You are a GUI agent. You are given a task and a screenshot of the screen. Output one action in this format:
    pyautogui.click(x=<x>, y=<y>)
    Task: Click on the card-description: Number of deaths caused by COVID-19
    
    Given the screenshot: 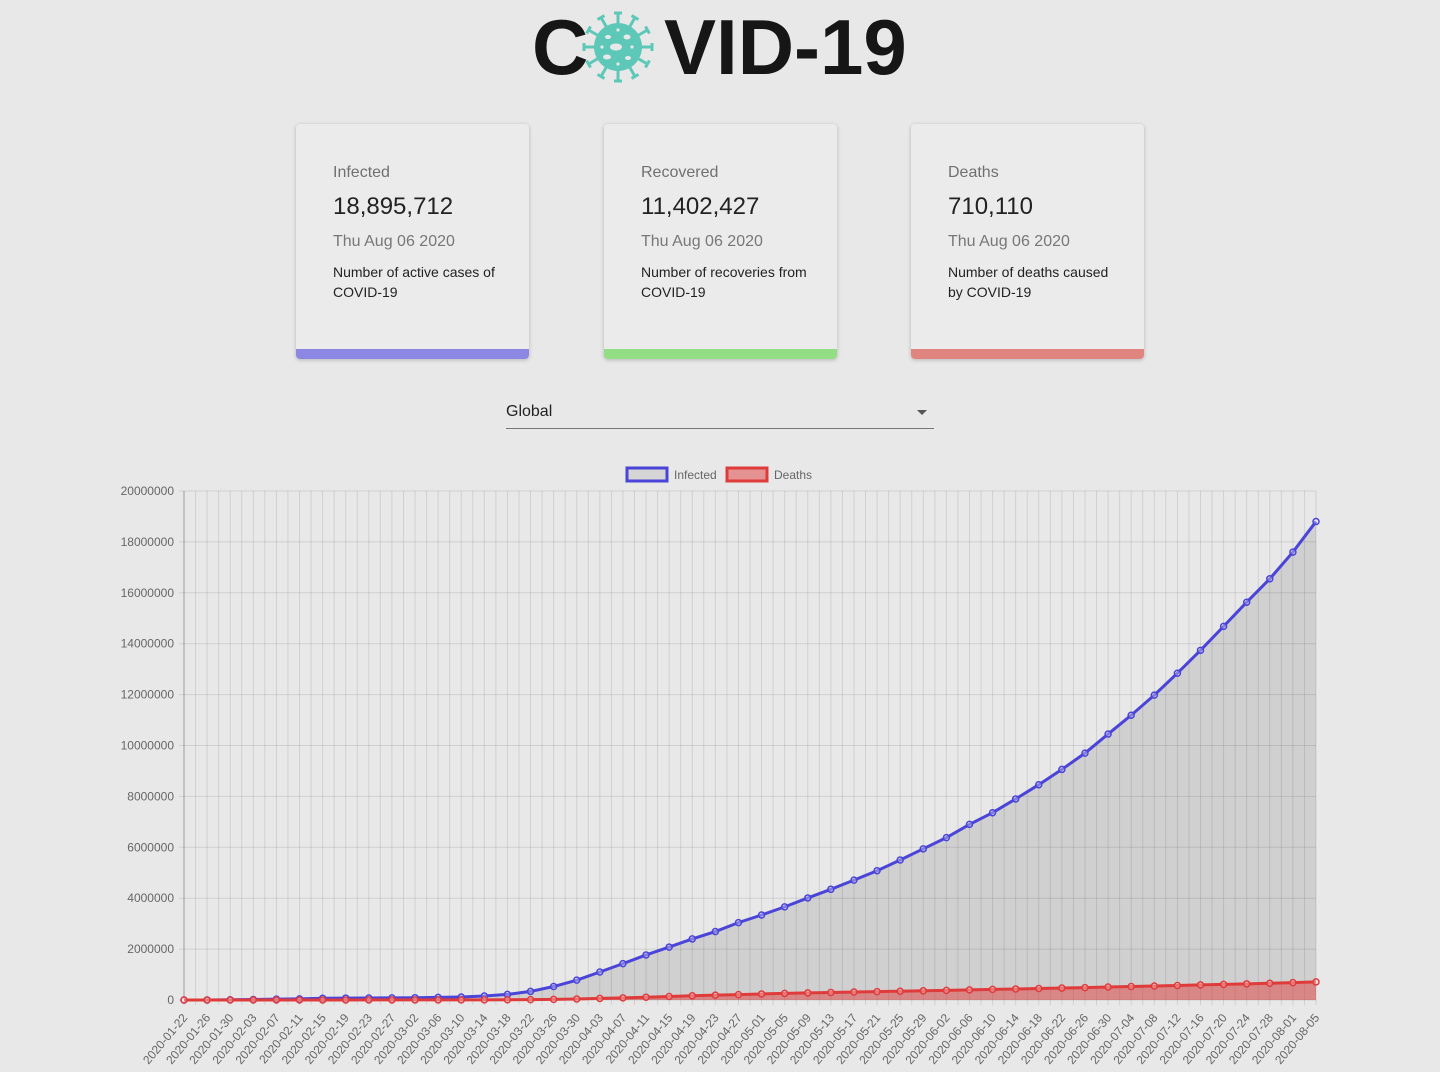 What is the action you would take?
    pyautogui.click(x=1028, y=282)
    